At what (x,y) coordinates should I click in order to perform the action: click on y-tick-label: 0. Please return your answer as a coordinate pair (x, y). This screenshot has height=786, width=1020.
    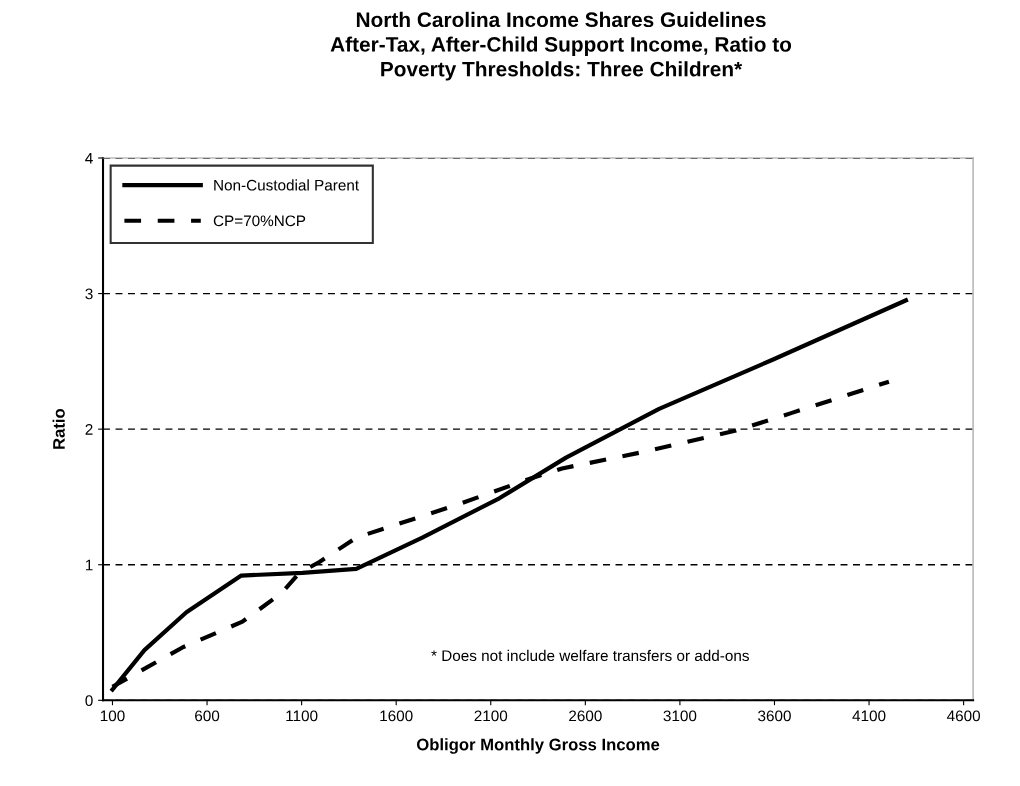
    Looking at the image, I should click on (89, 701).